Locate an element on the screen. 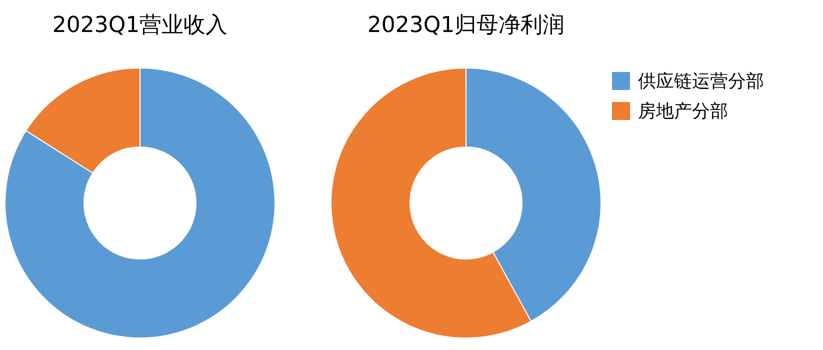 The width and height of the screenshot is (823, 350). chart-title: 2023Q1营业收入 is located at coordinates (140, 25).